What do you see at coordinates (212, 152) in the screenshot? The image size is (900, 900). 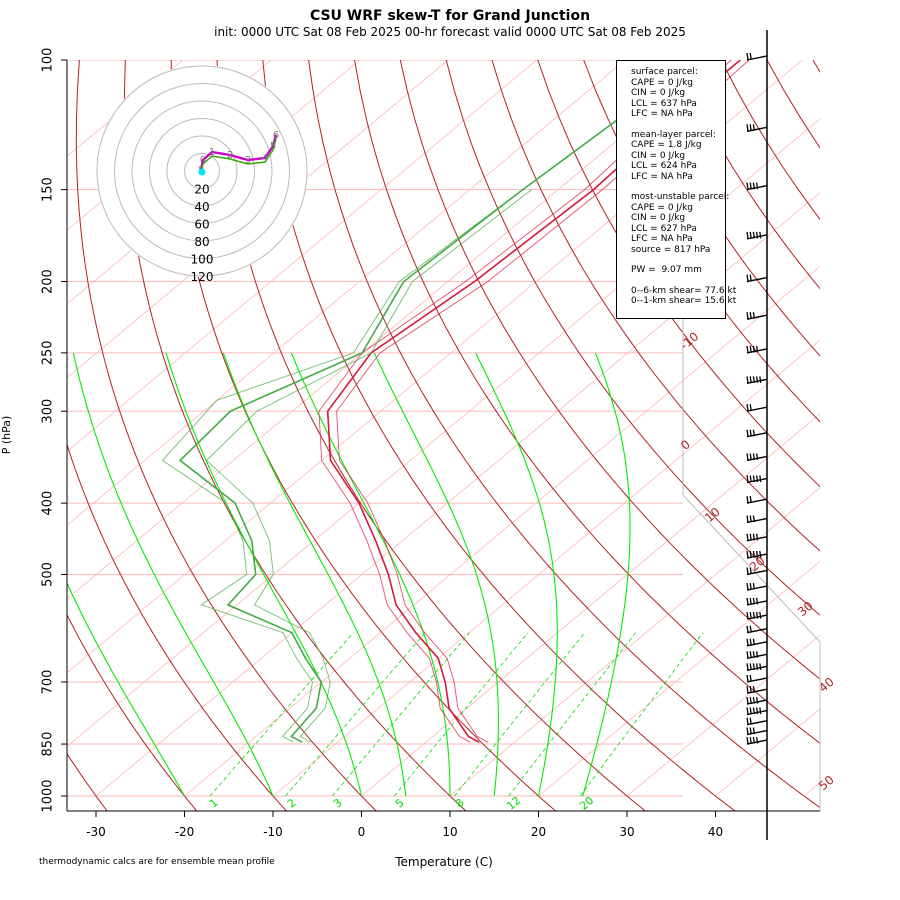 I see `hodograph-height-label: 1` at bounding box center [212, 152].